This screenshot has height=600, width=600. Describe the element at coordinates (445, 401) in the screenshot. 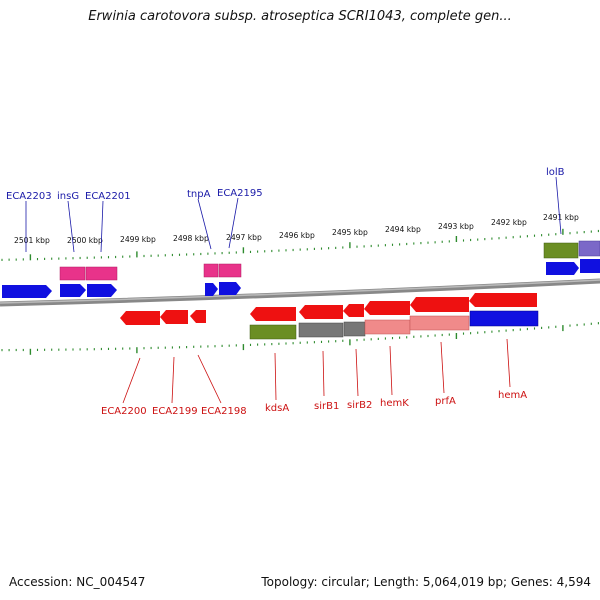

I see `gene-label-prfA: prfA` at that location.